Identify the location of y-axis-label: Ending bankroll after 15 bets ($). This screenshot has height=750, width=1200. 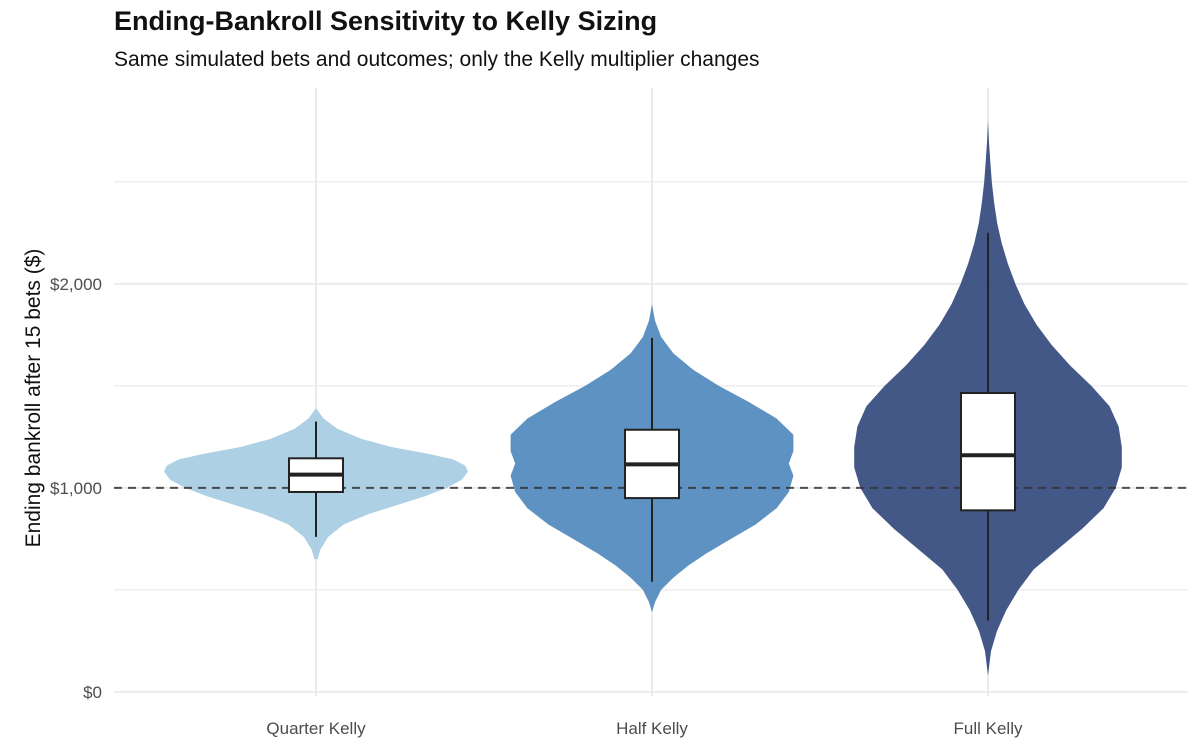
(33, 398).